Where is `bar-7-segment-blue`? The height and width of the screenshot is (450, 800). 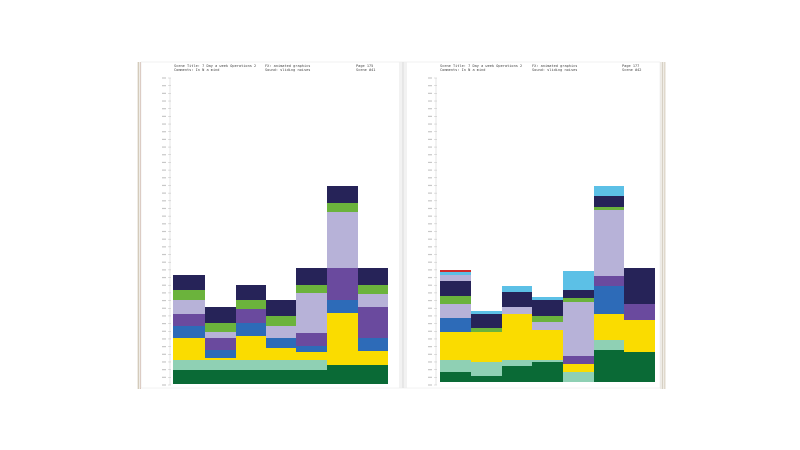
bar-7-segment-blue is located at coordinates (373, 344).